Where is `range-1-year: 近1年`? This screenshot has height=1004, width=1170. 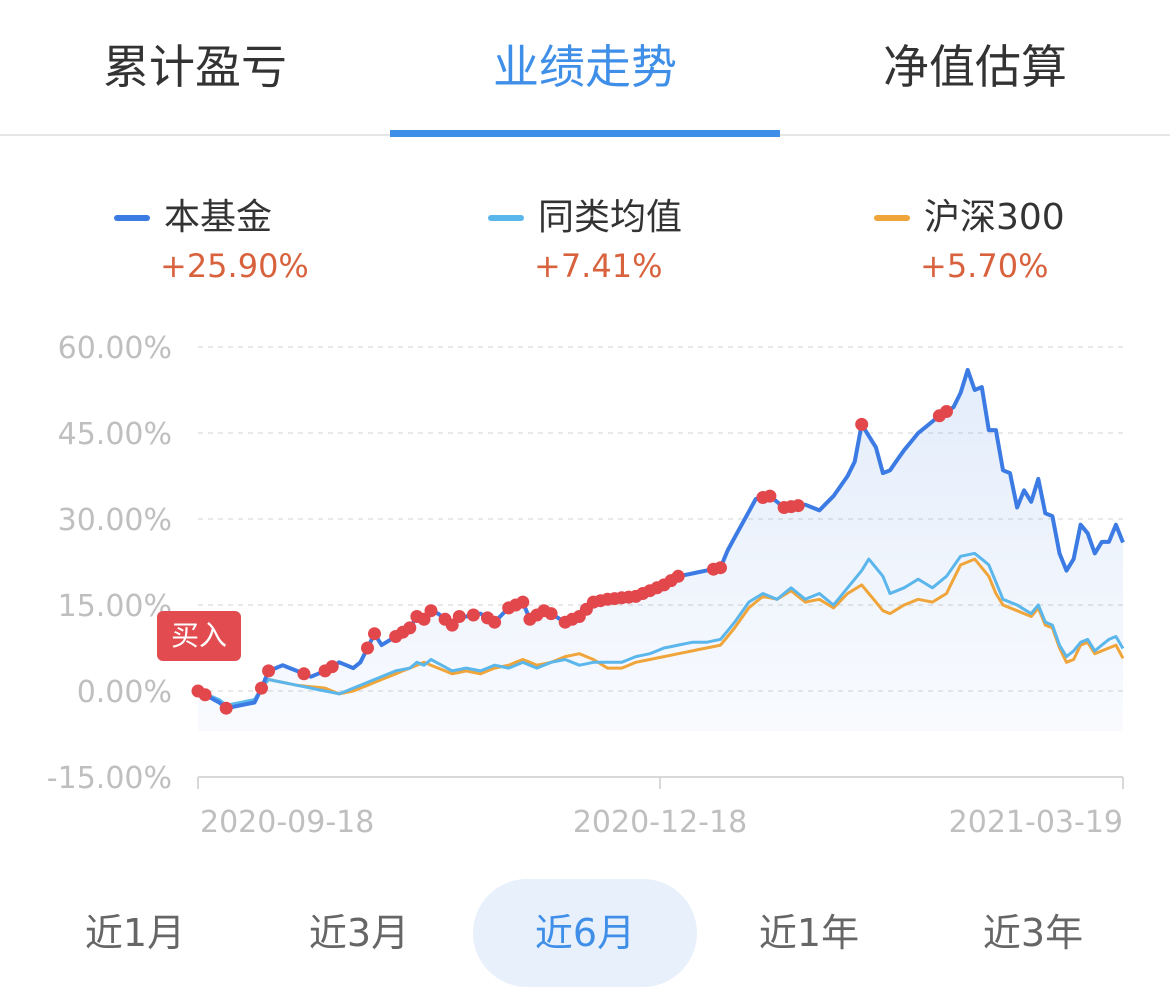 range-1-year: 近1年 is located at coordinates (809, 933).